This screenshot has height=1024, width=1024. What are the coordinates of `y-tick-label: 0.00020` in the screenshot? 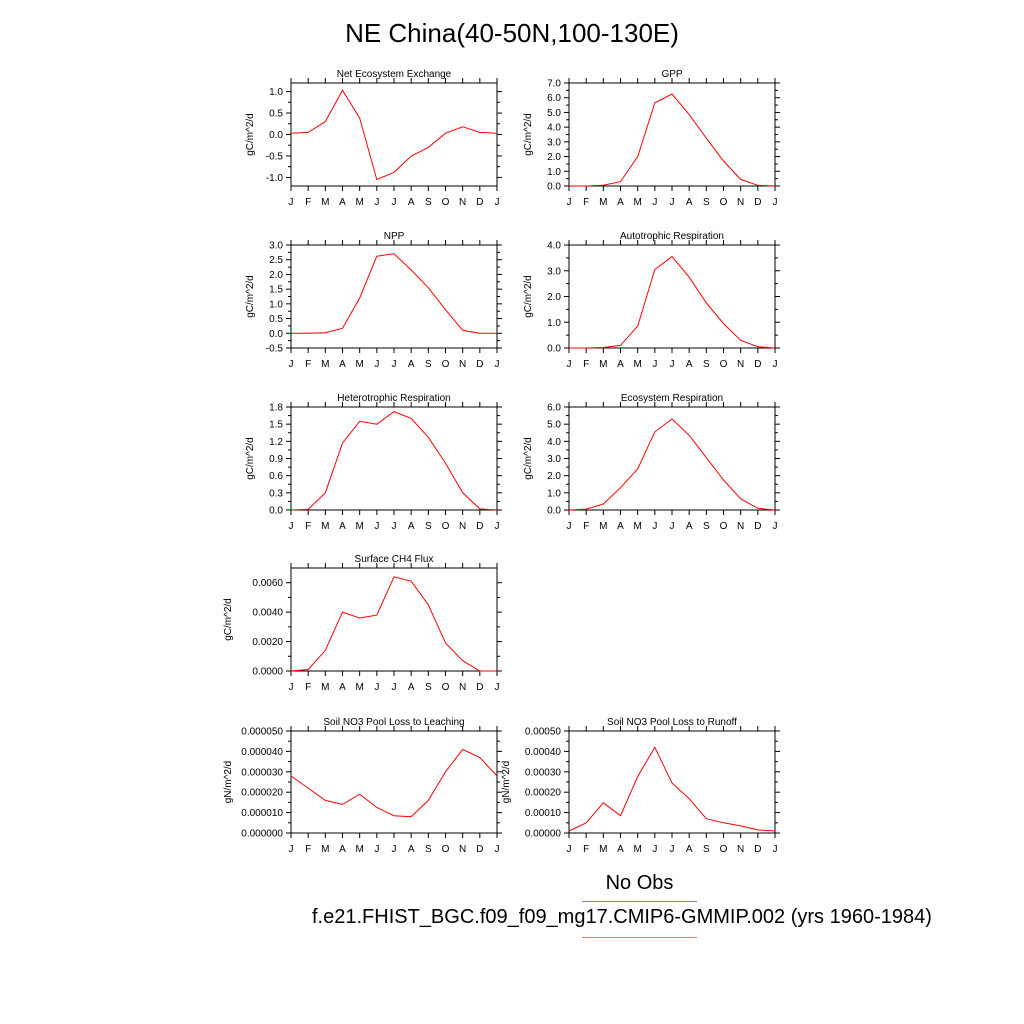 It's located at (543, 793).